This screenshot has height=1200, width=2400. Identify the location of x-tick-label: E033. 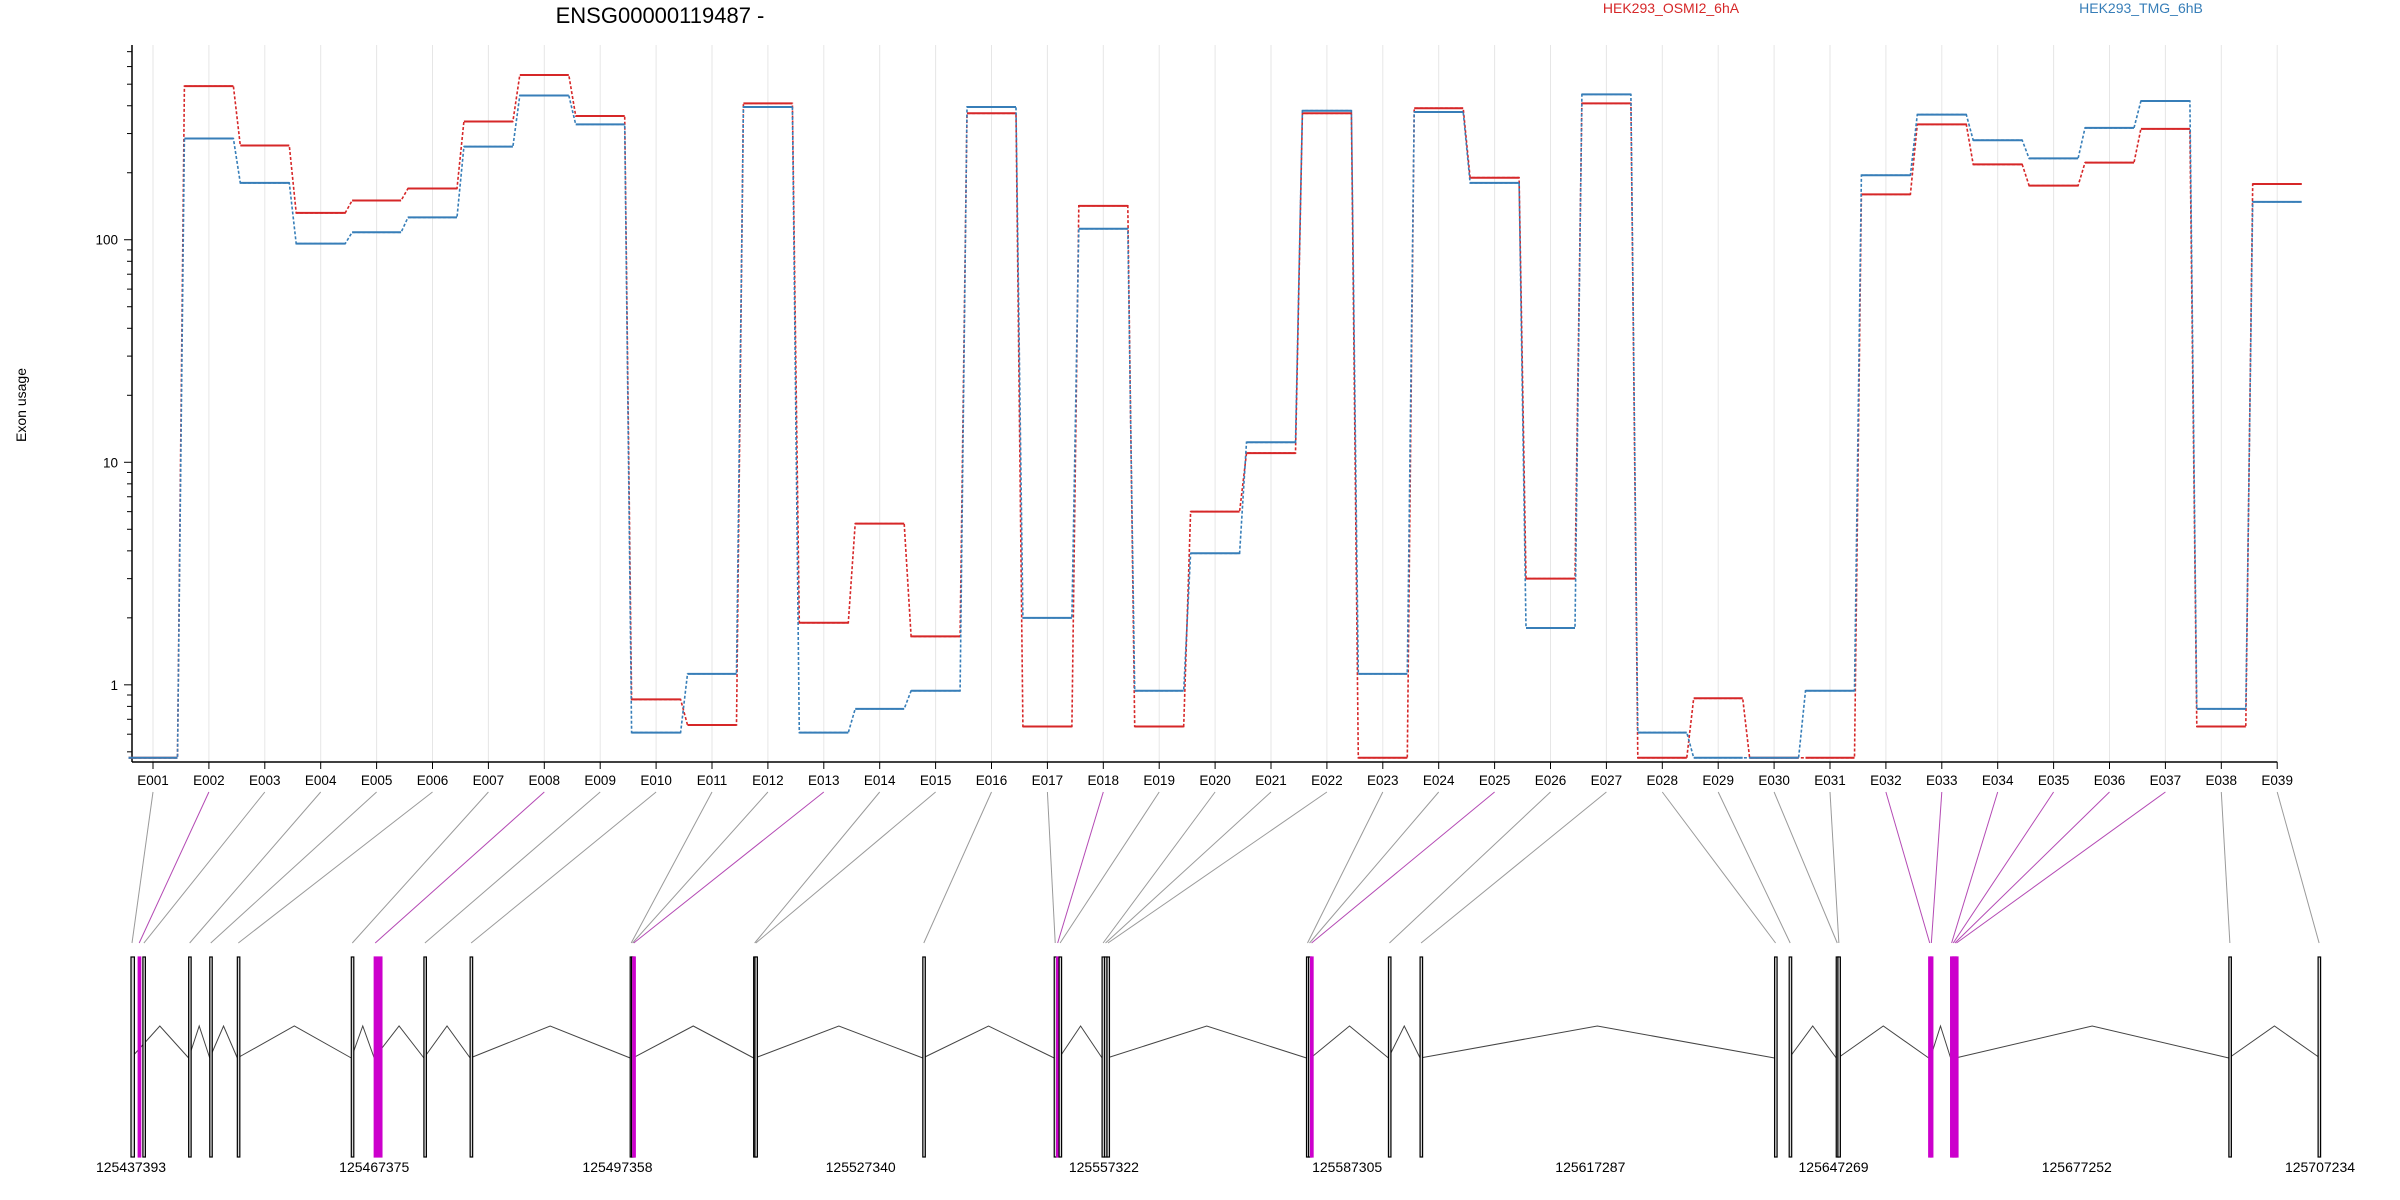
(1942, 780).